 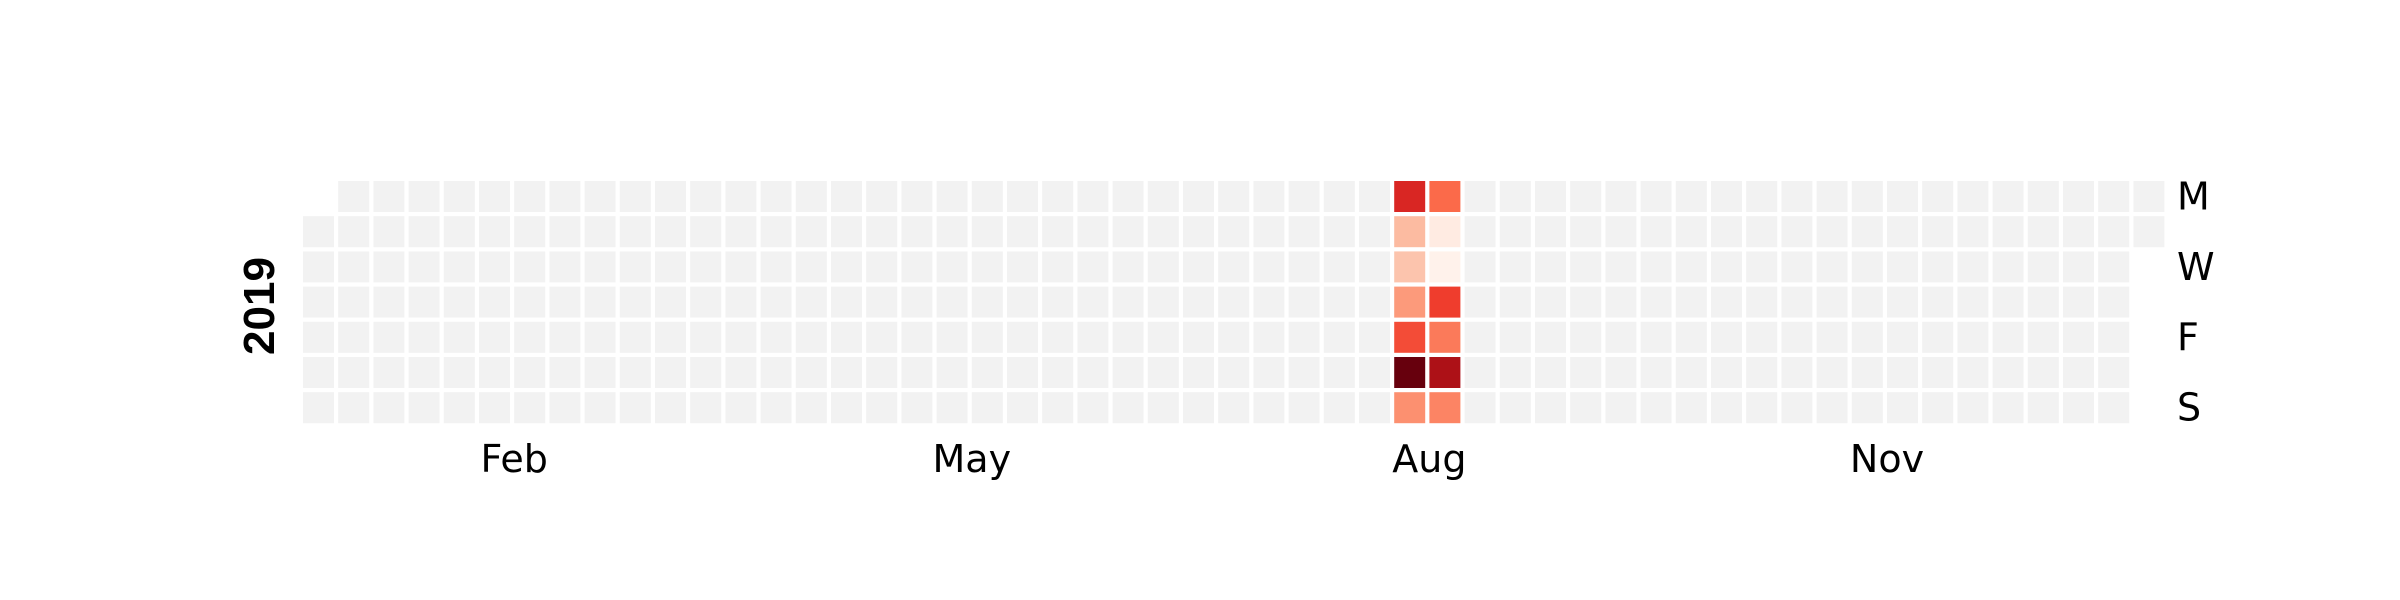 I want to click on day-label: S, so click(x=2189, y=408).